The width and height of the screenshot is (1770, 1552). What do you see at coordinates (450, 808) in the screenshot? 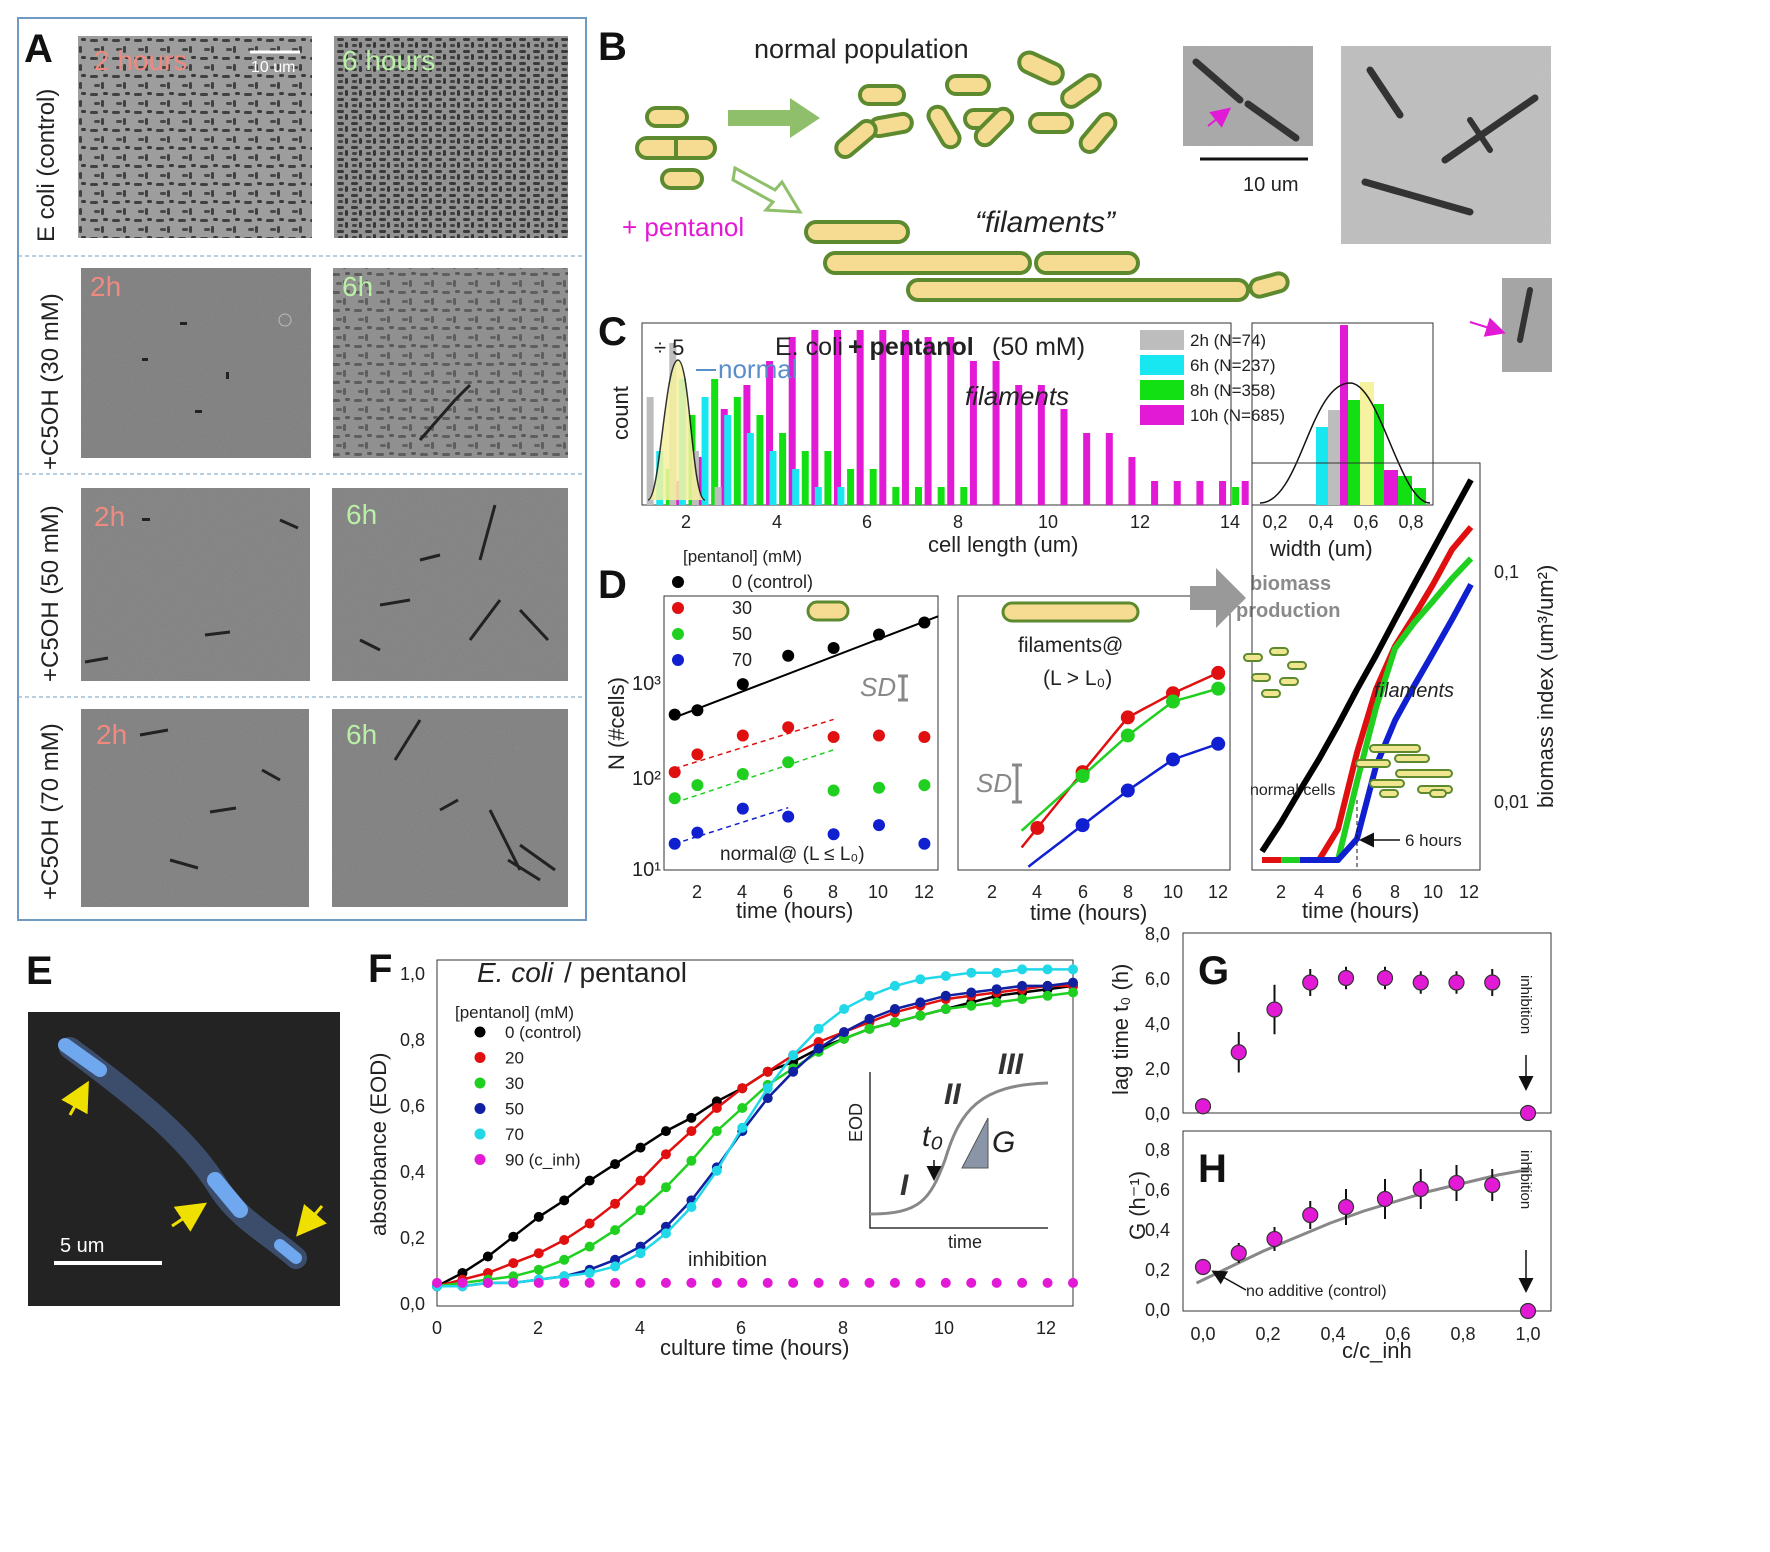
I see `micrograph-70mm-6h` at bounding box center [450, 808].